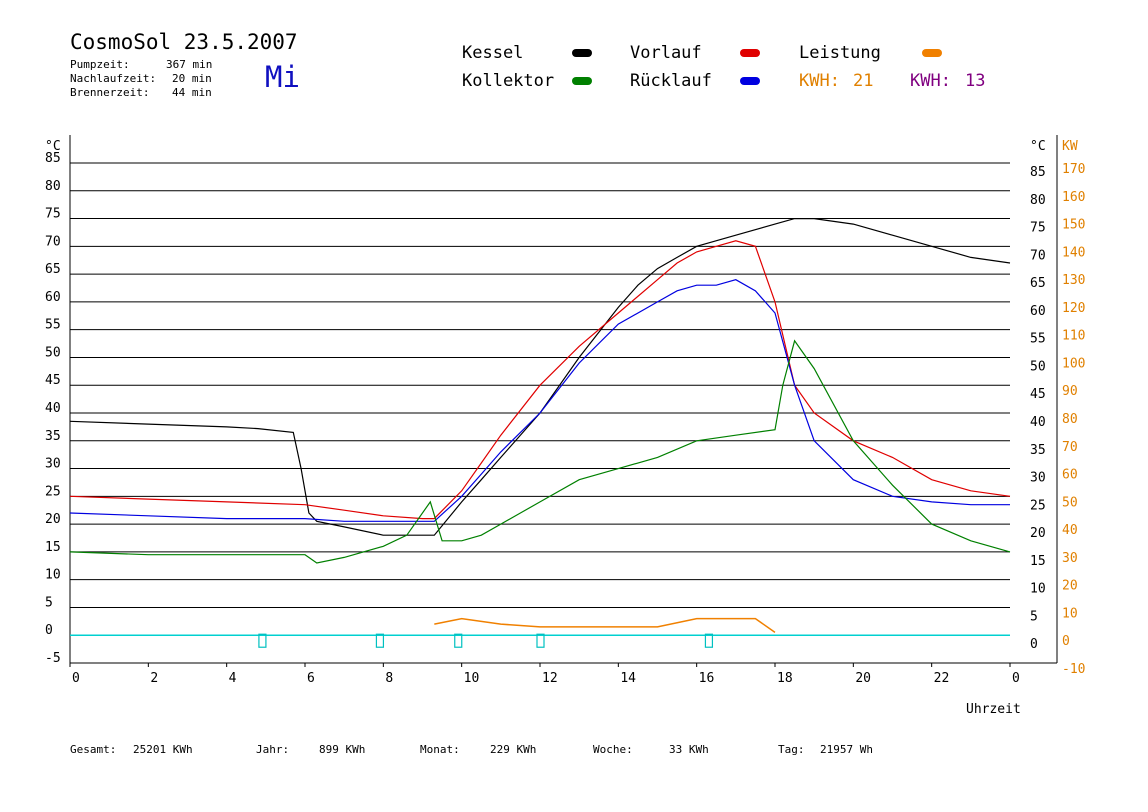 This screenshot has width=1148, height=812. I want to click on footer-monat-label: Monat:, so click(440, 749).